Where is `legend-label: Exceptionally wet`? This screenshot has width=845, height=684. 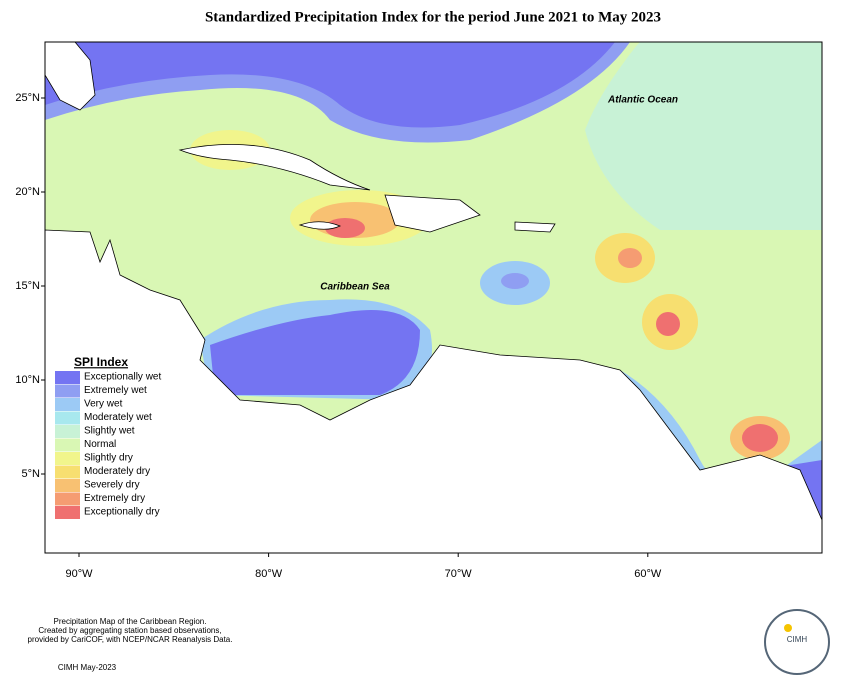 legend-label: Exceptionally wet is located at coordinates (122, 377).